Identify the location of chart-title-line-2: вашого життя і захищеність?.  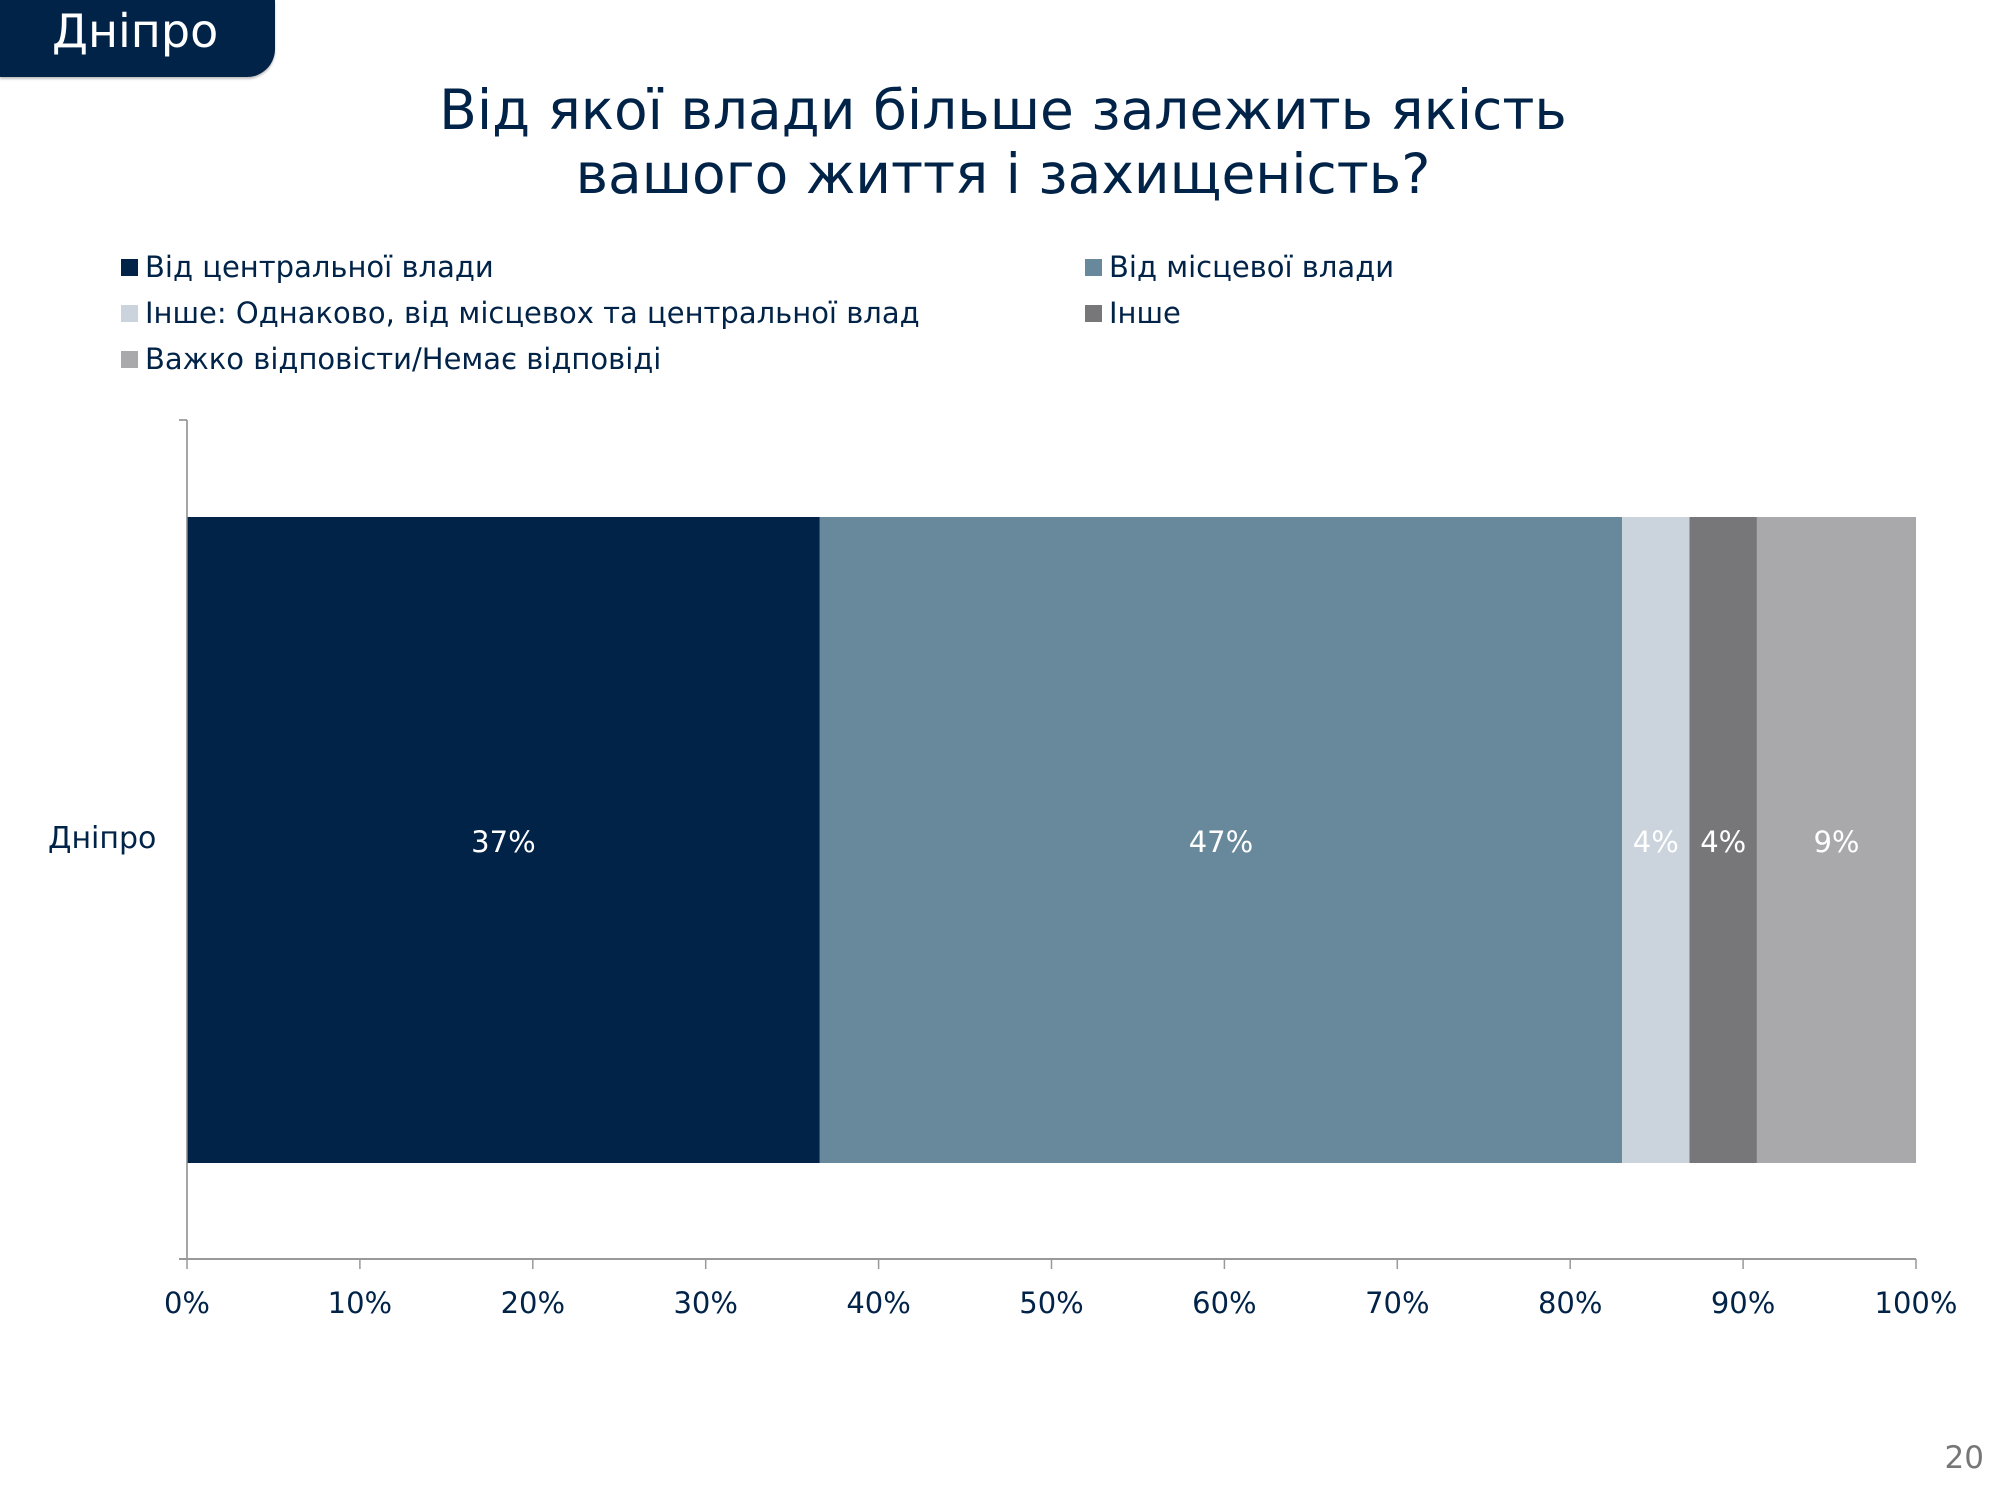
(1003, 174).